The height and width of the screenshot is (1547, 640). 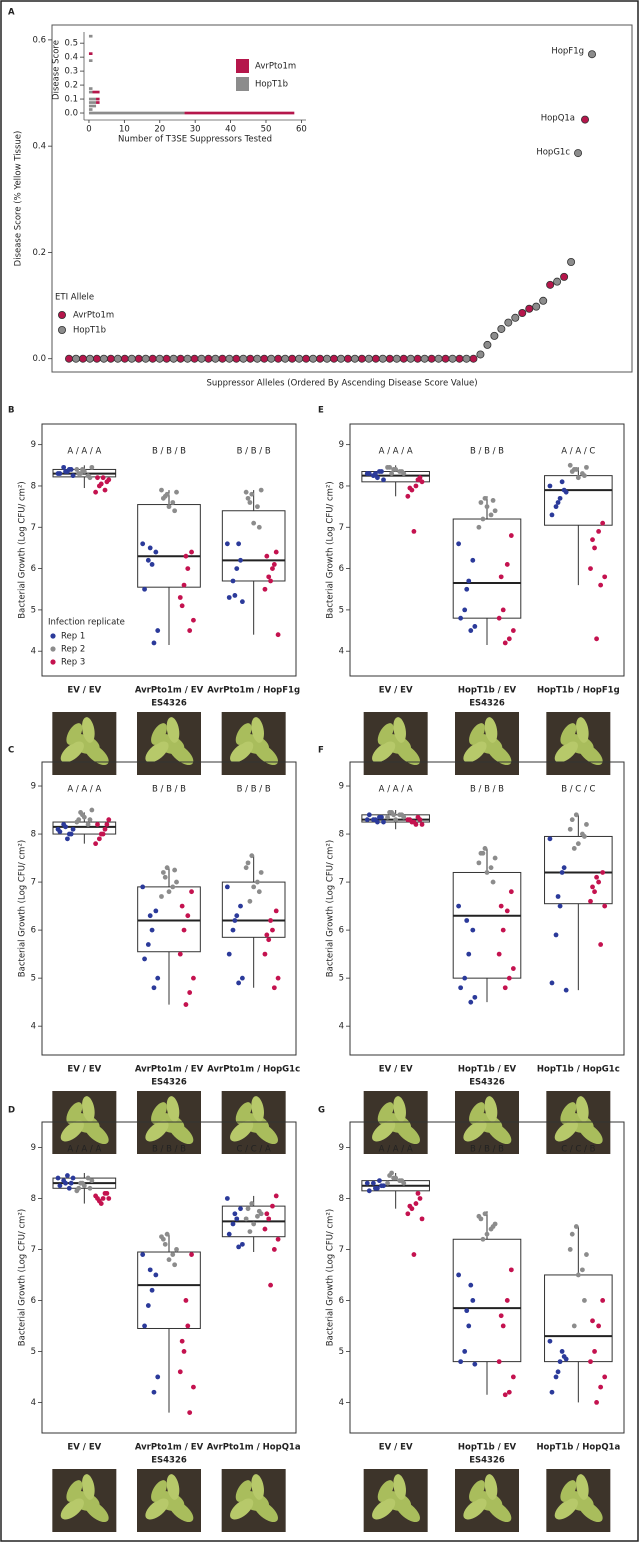 What do you see at coordinates (74, 298) in the screenshot?
I see `legend-title: ETI Allele` at bounding box center [74, 298].